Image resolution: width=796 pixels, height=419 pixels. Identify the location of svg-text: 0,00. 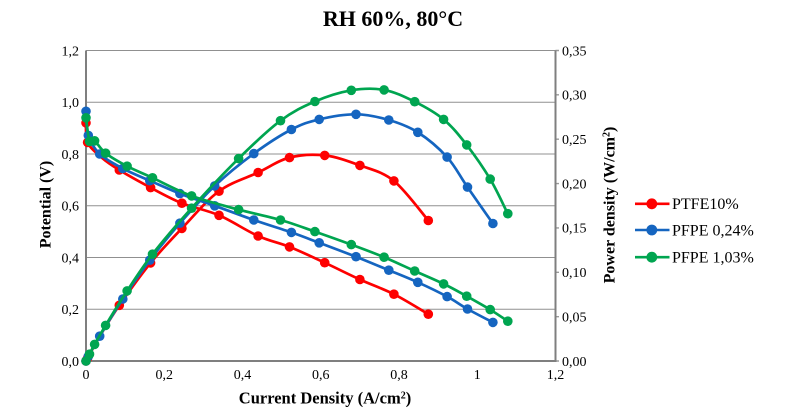
(574, 362).